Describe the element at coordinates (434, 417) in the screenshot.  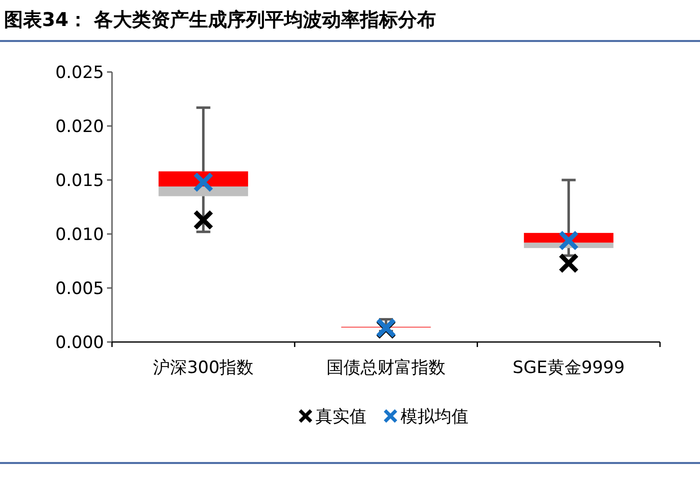
I see `legend-label: 模拟均值` at that location.